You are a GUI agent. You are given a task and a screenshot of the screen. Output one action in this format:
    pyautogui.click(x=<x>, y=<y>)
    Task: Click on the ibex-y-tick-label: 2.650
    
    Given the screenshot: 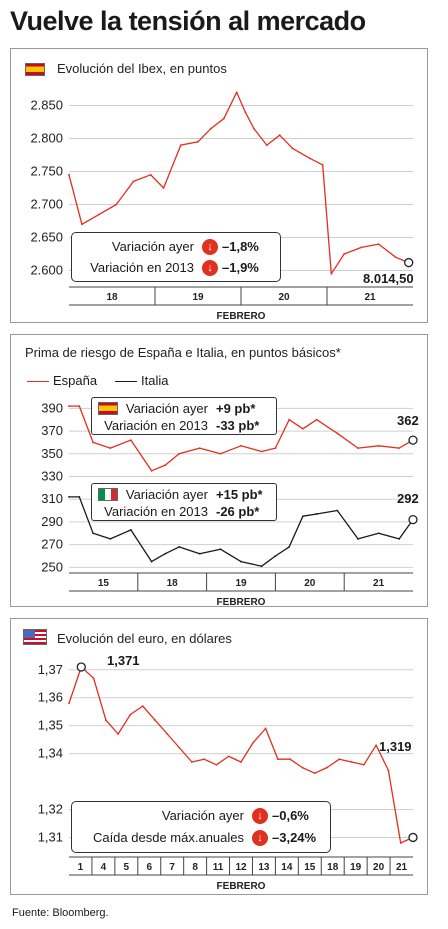 What is the action you would take?
    pyautogui.click(x=46, y=237)
    